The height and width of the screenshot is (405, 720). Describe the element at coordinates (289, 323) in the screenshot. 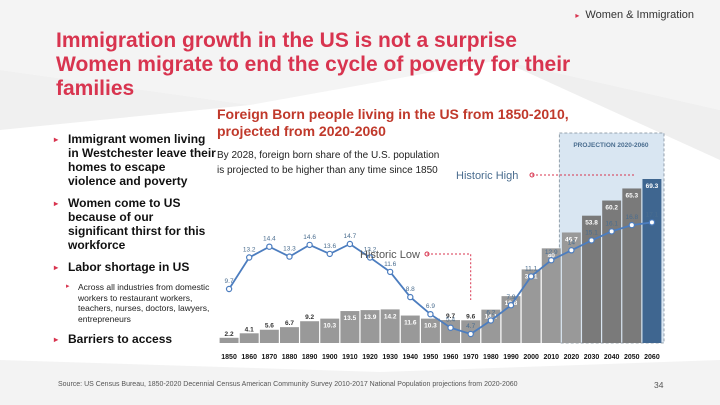

I see `bar-value-label: 6.7` at that location.